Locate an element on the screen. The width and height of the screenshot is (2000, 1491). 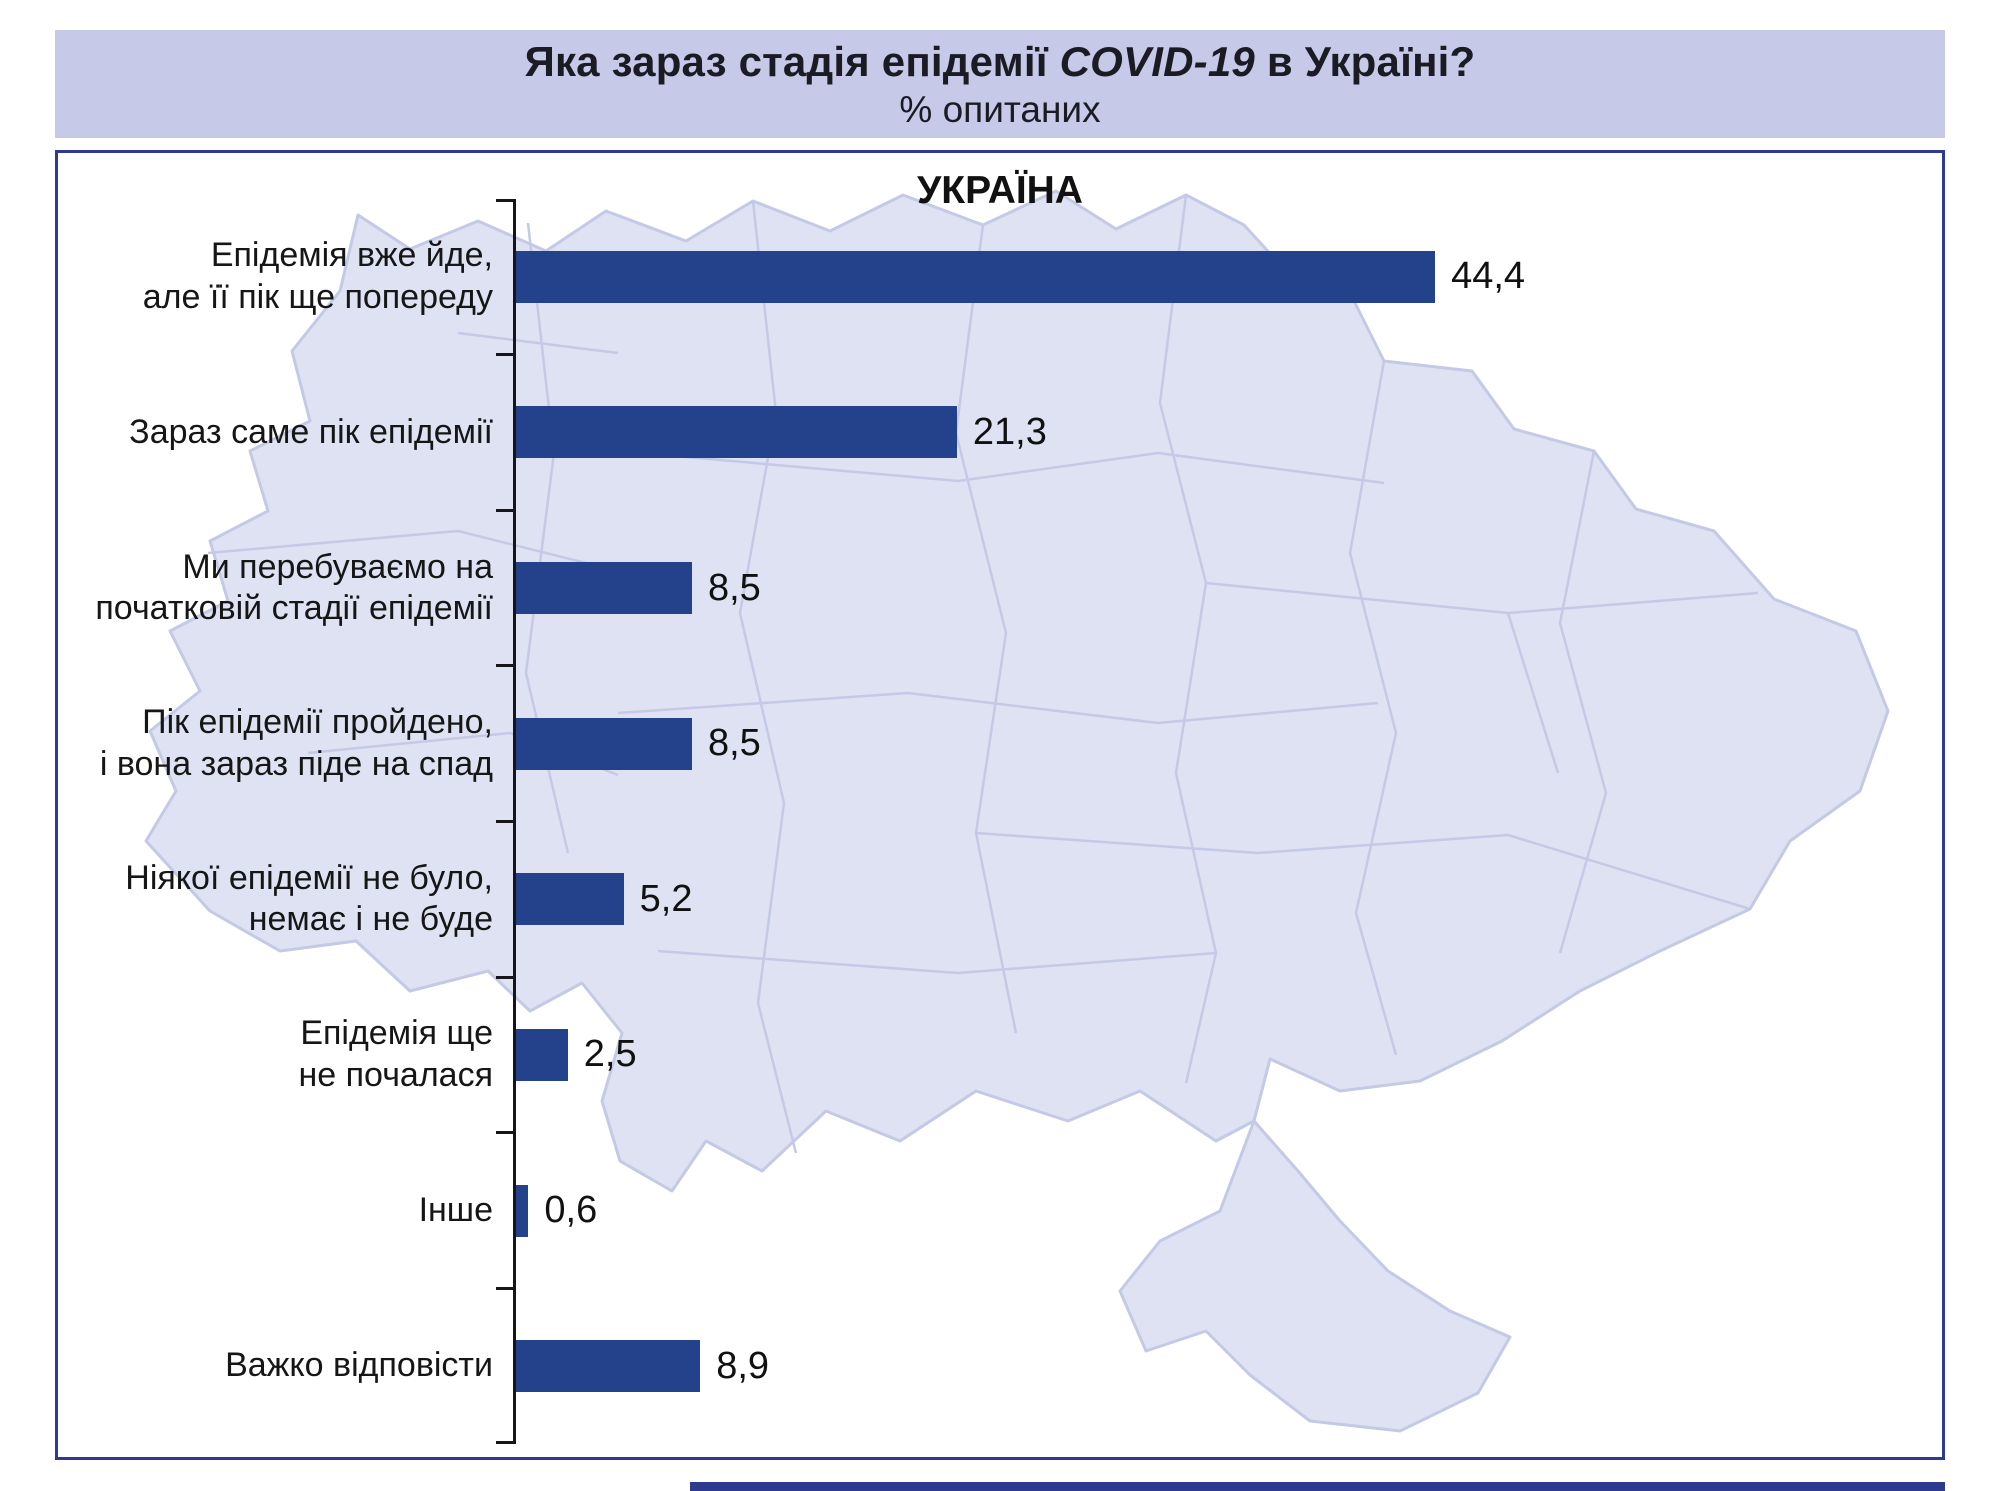
category-label: Важко відповісти is located at coordinates (359, 1365).